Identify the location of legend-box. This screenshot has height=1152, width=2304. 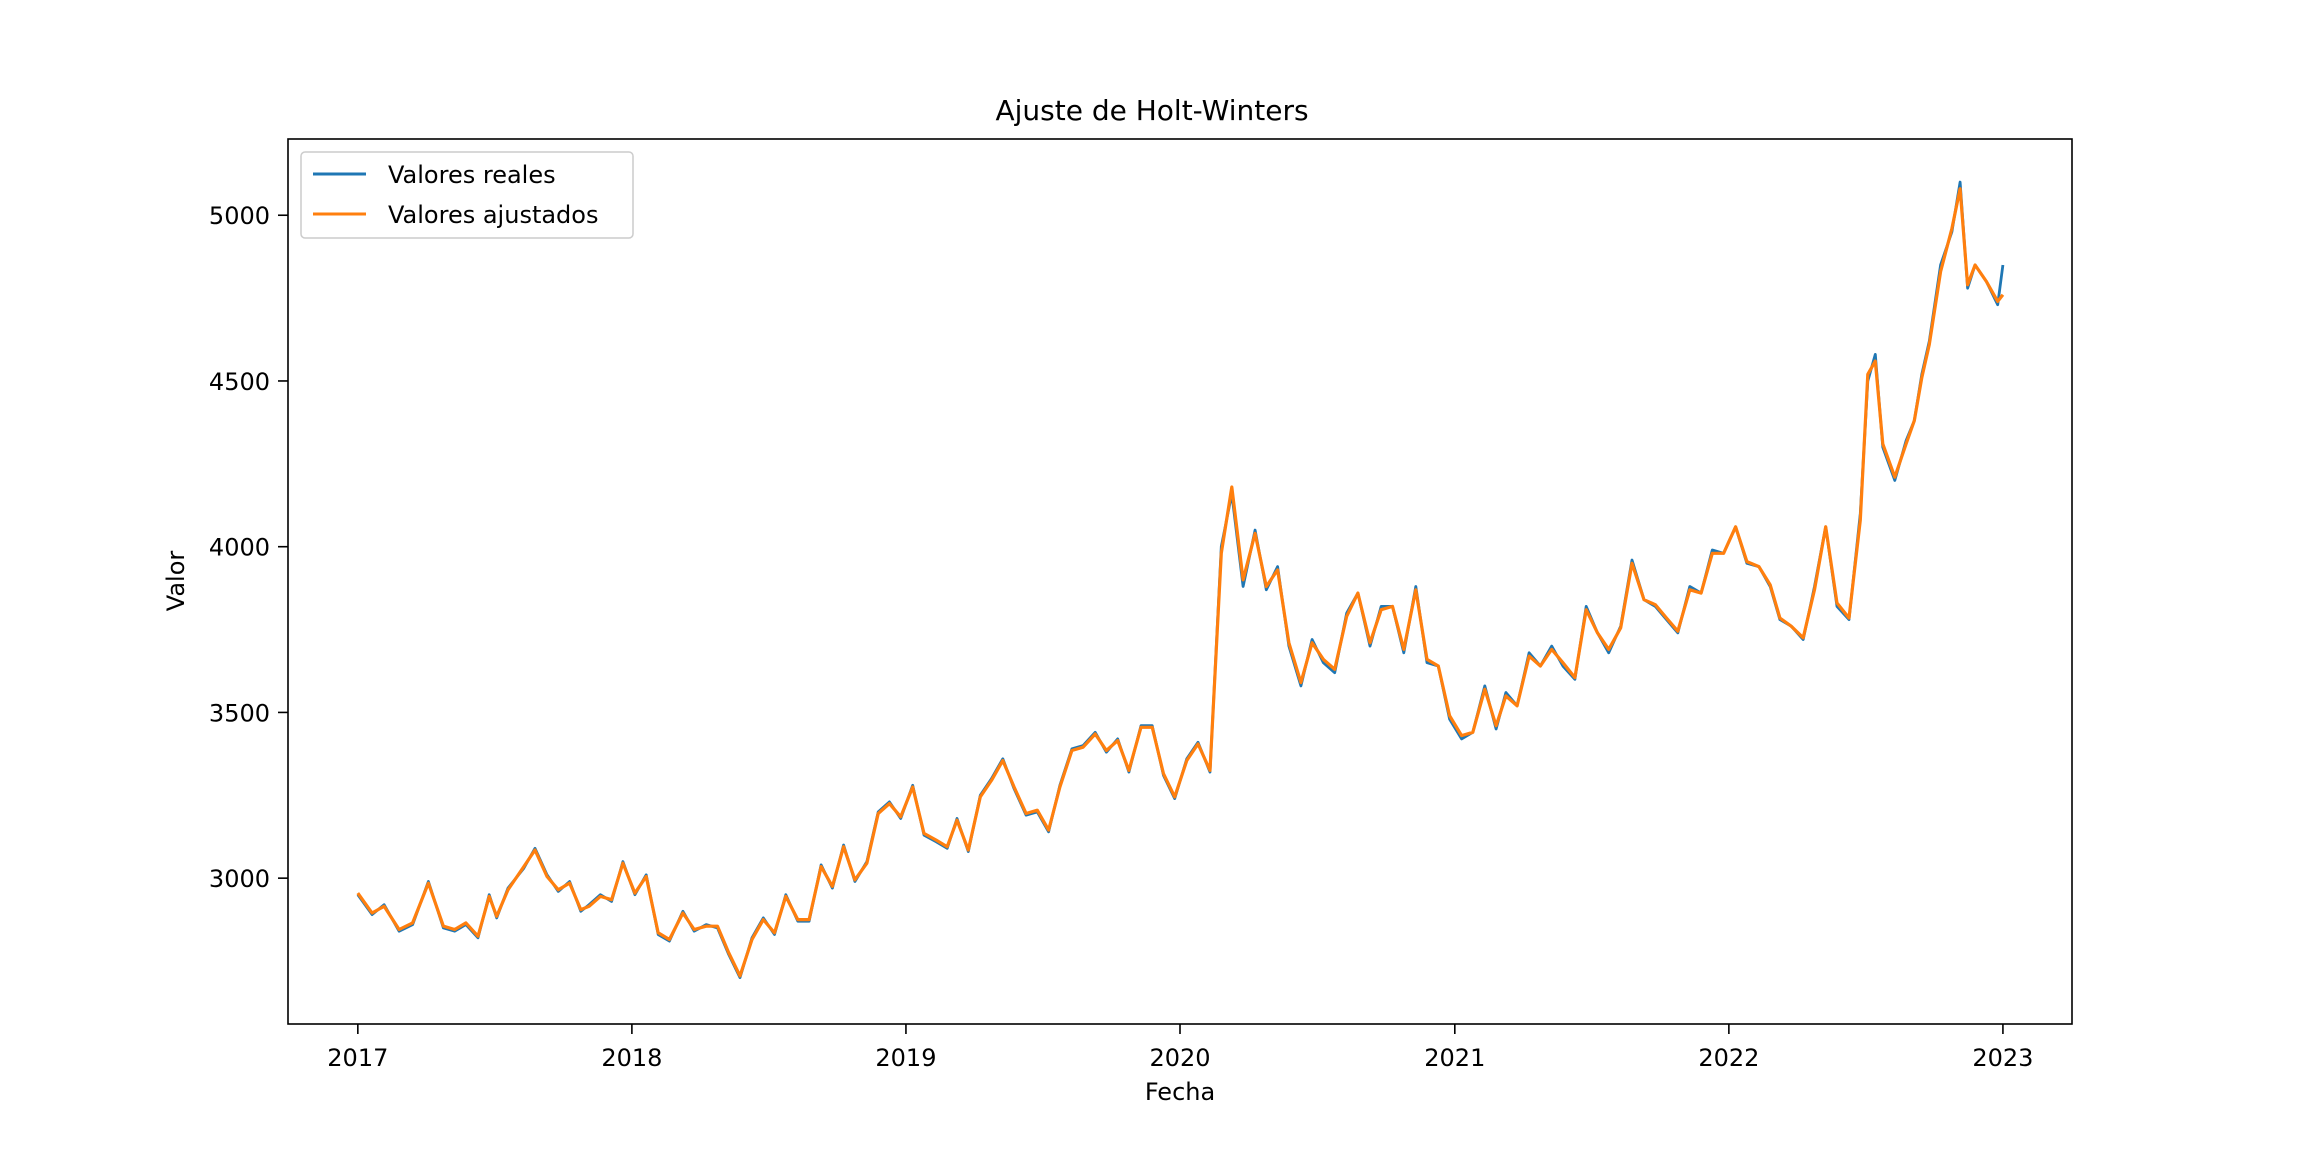
(467, 195).